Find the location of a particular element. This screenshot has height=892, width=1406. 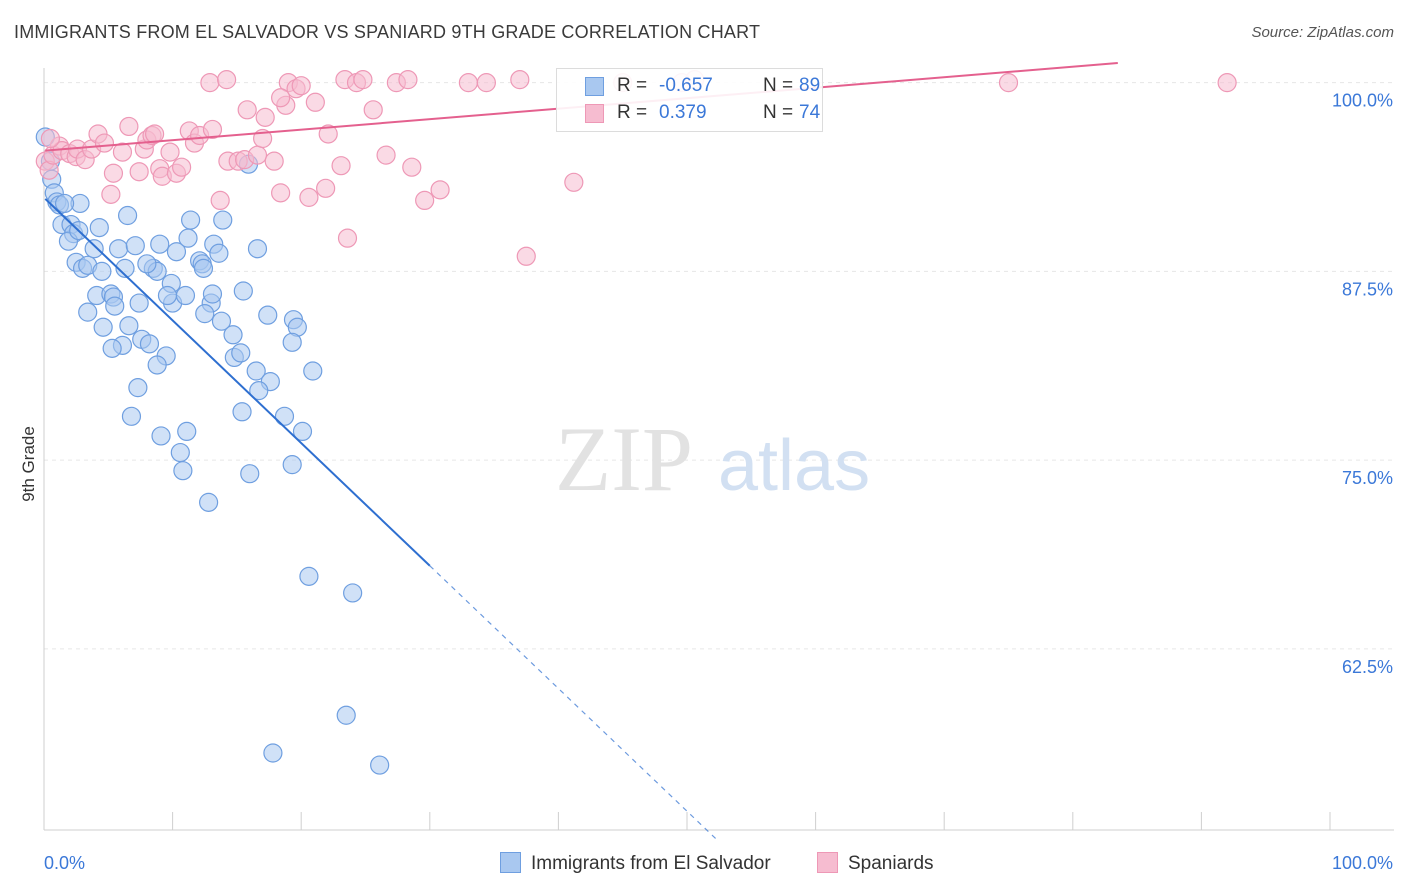

legend-n-label: N = is located at coordinates (778, 85).